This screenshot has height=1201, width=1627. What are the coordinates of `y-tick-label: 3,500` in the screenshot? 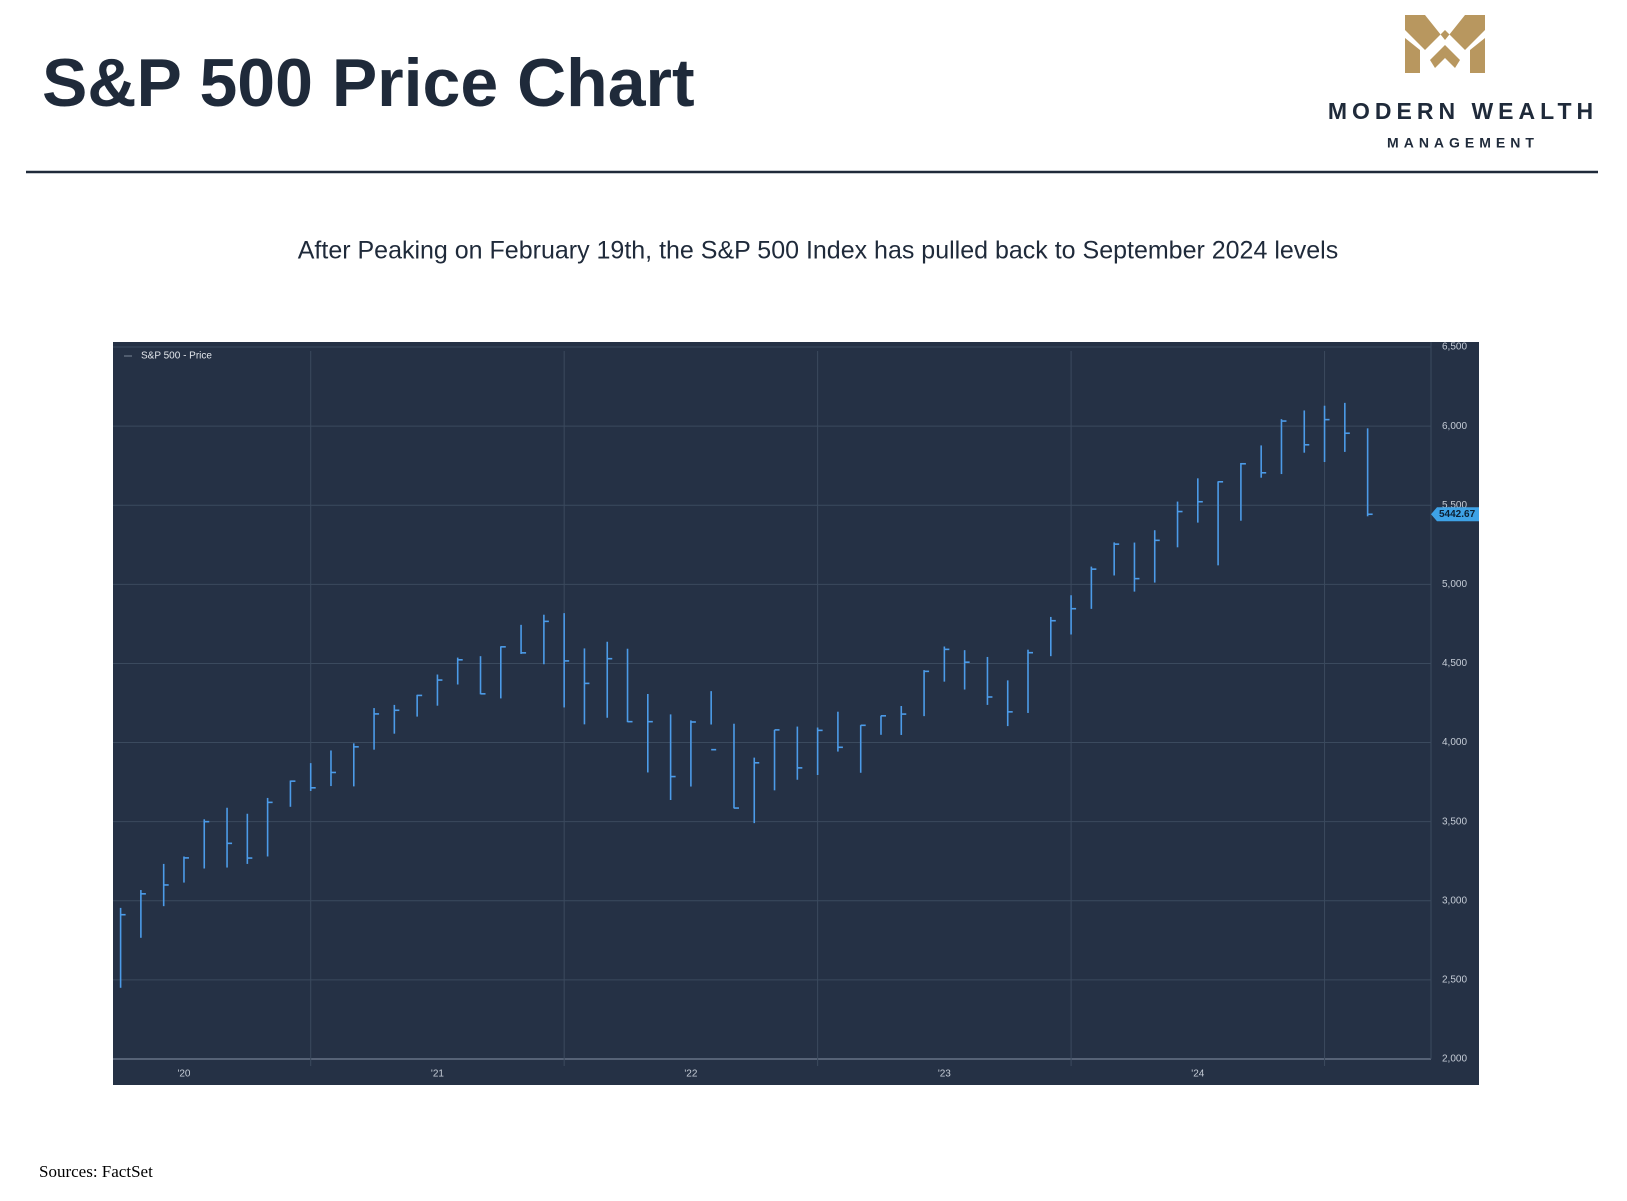 It's located at (1454, 821).